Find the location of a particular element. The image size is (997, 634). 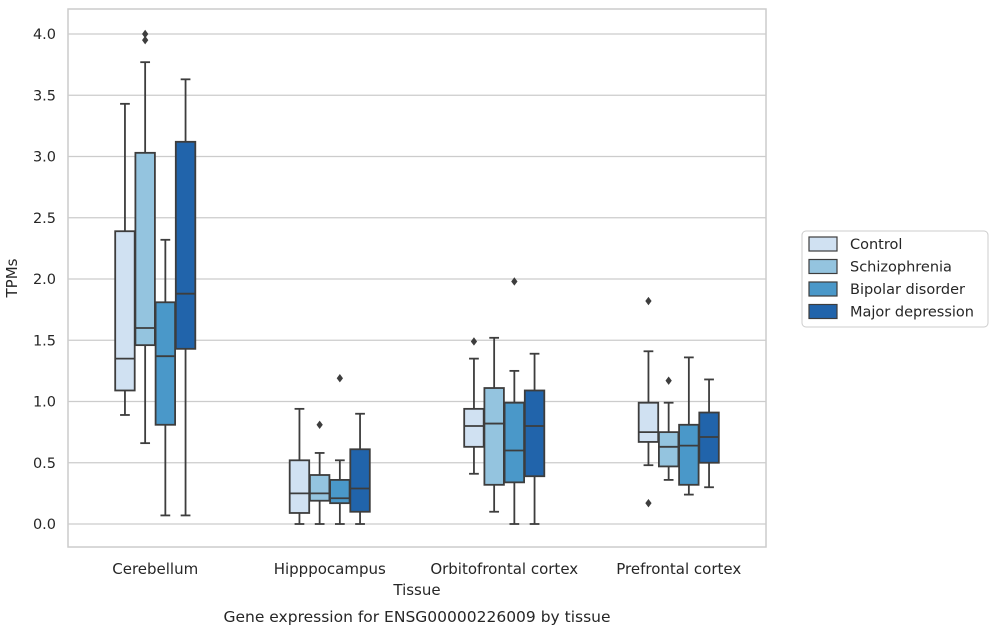

y-tick-label: 0.0 is located at coordinates (44, 525).